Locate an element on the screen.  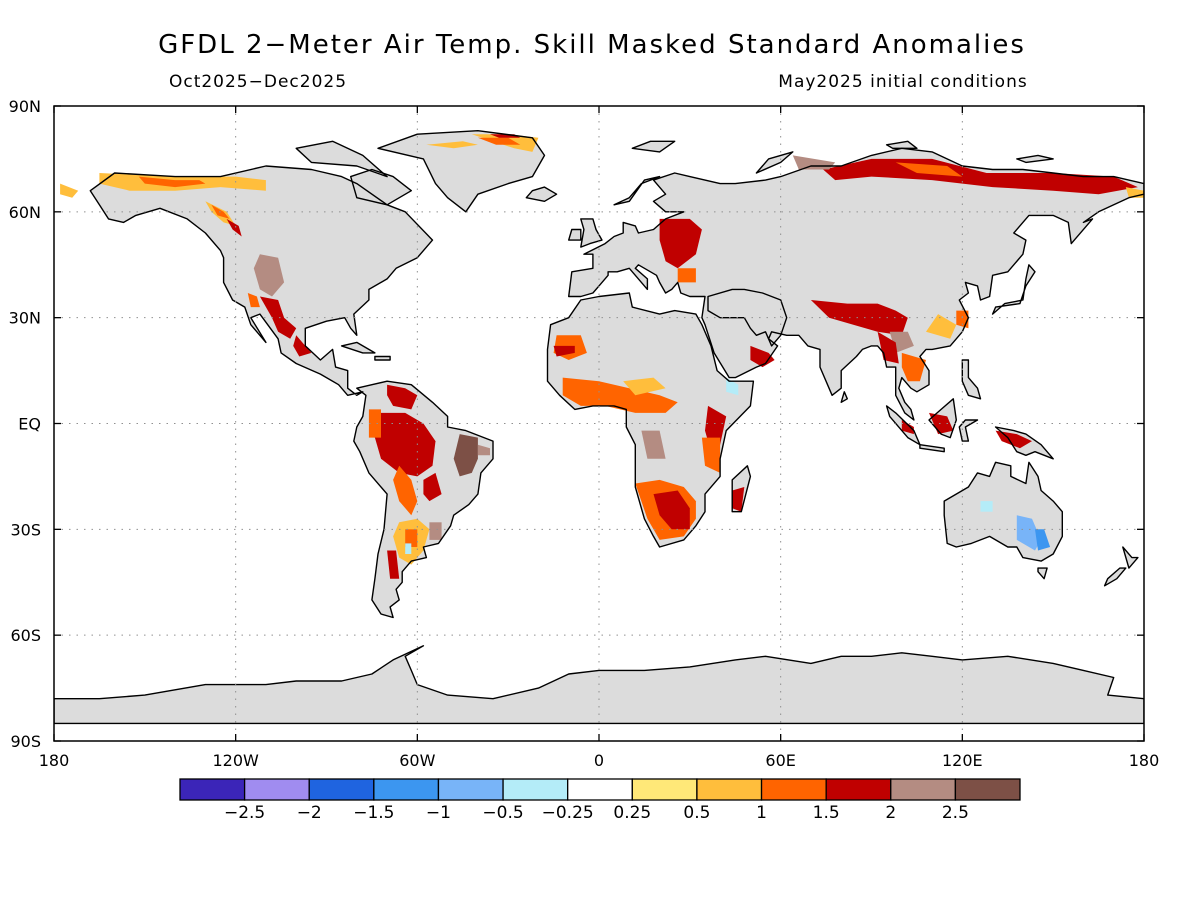
land-canadian-archipelago is located at coordinates (342, 159).